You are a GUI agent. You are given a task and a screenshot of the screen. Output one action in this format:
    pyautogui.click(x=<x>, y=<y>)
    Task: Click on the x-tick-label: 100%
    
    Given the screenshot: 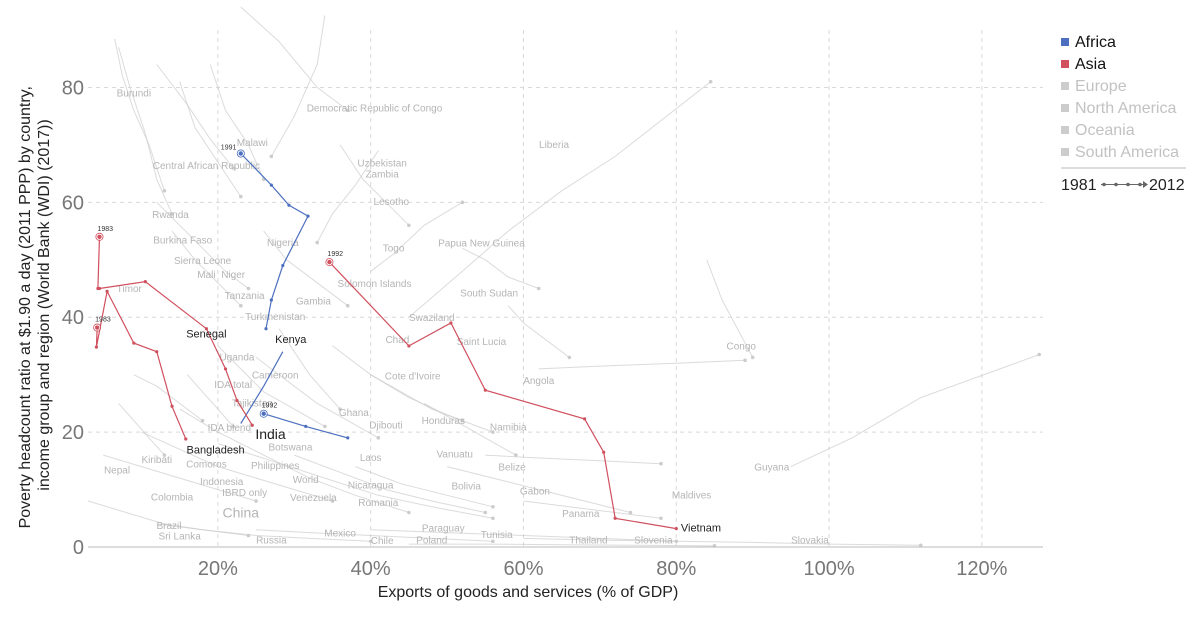 What is the action you would take?
    pyautogui.click(x=829, y=569)
    